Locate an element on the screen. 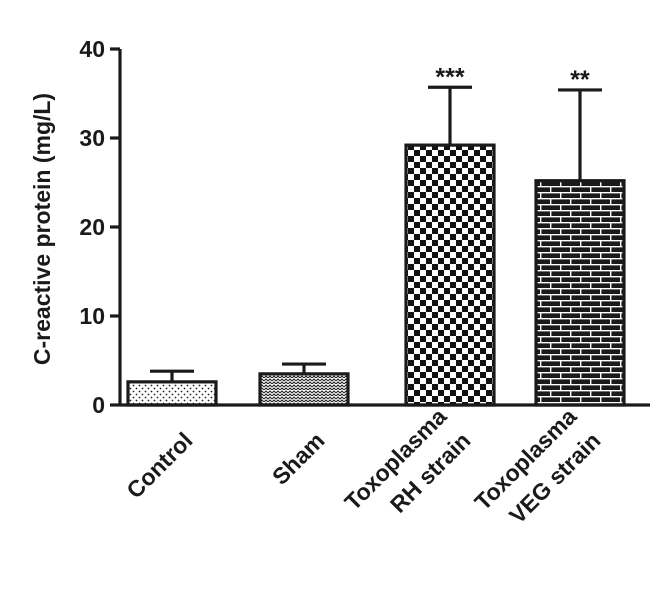 This screenshot has height=610, width=669. significance-label: *** is located at coordinates (449, 77).